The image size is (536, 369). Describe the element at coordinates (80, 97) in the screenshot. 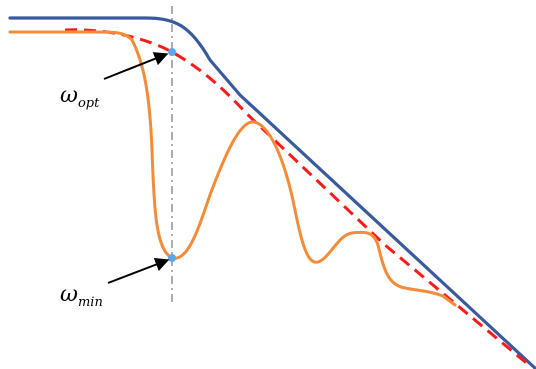

I see `omega-opt-label: ωopt` at that location.